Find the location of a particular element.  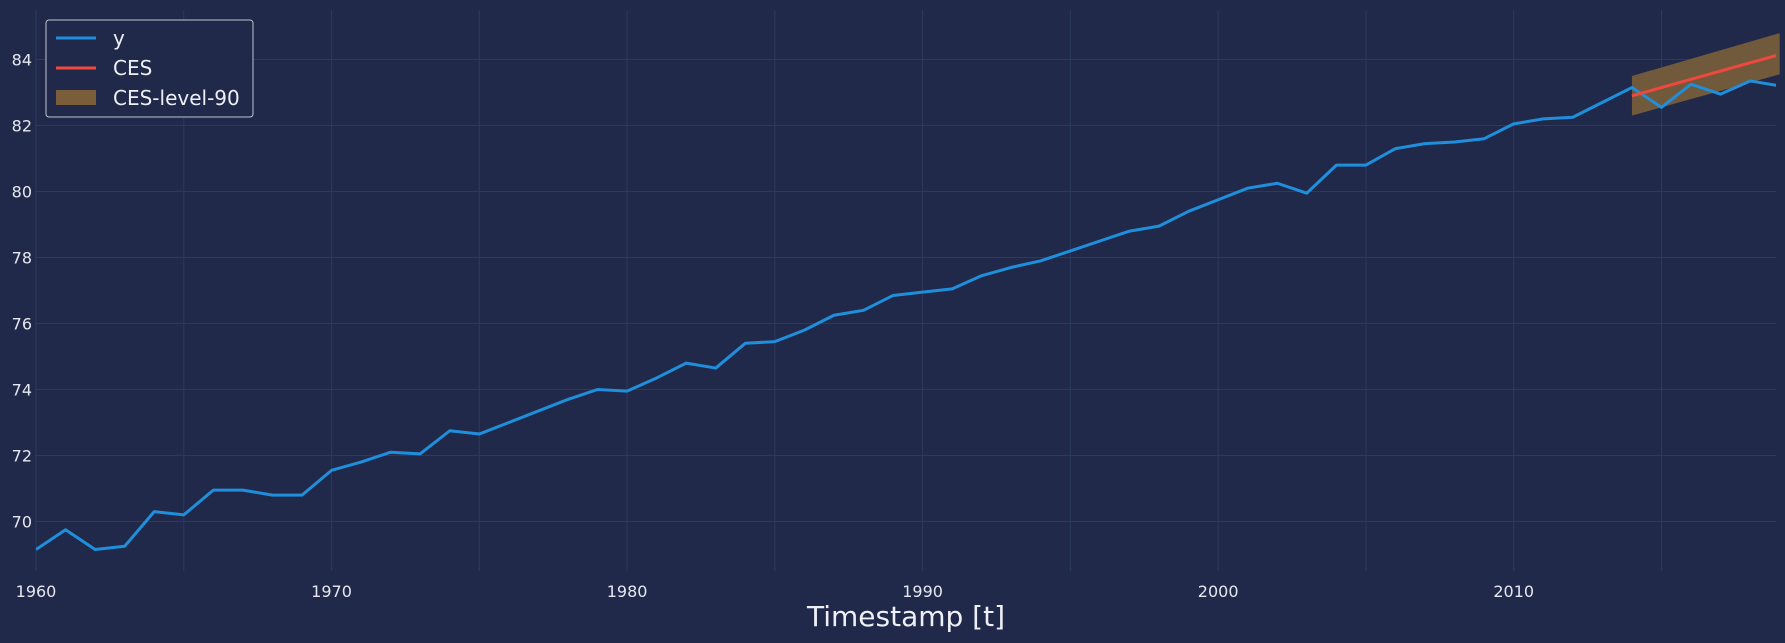

x-tick-labels: 1960 1970 1980 1990 2000 2010 is located at coordinates (775, 591).